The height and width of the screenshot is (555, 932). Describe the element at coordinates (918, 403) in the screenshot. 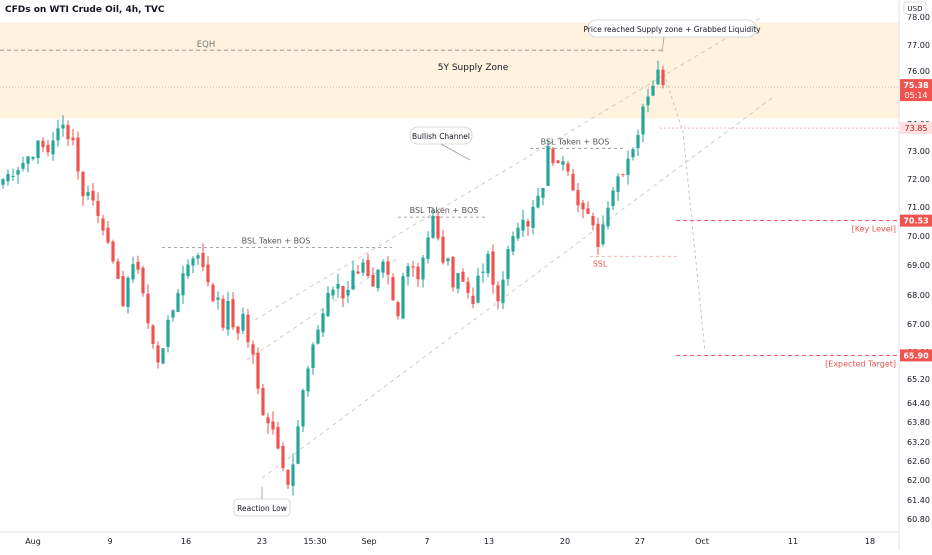

I see `y-tick-label: 64.40` at that location.